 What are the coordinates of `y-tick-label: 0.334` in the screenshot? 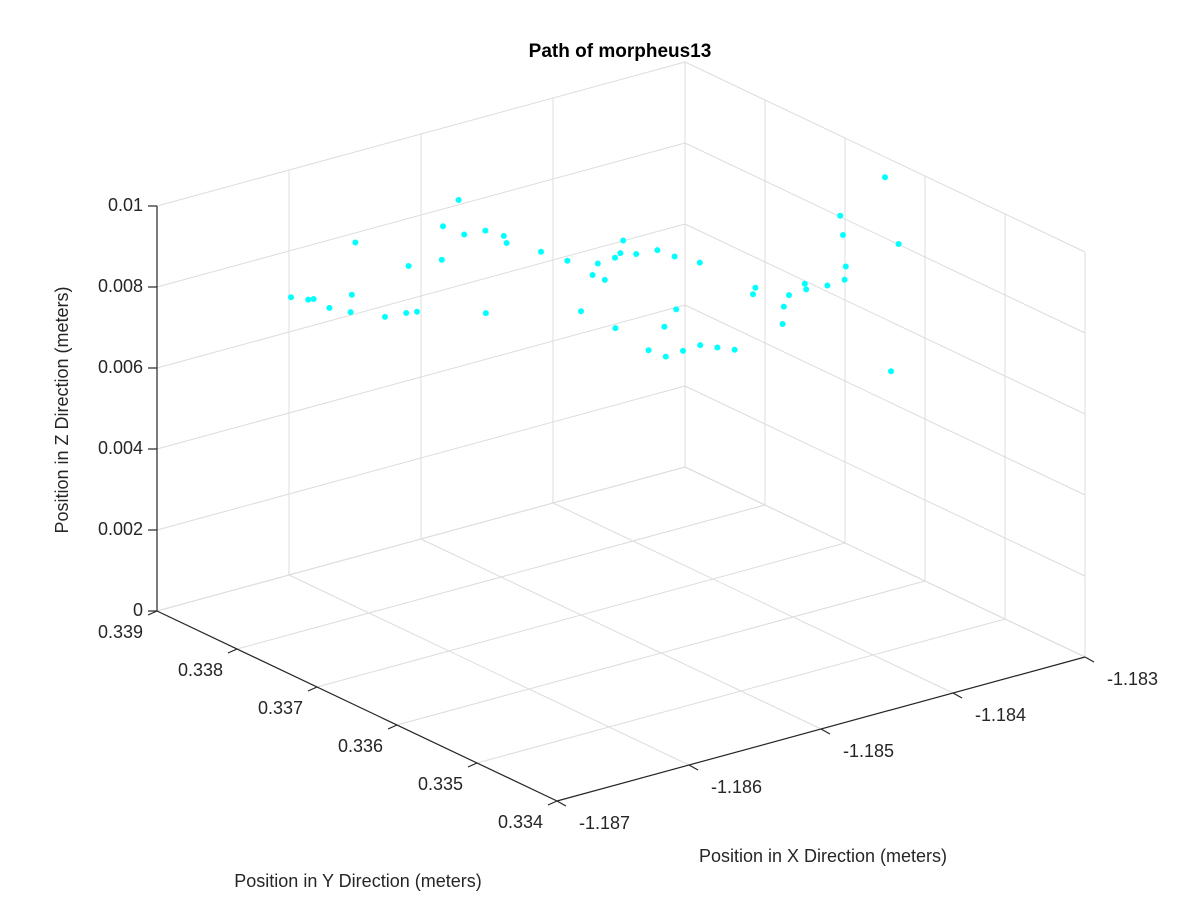 It's located at (520, 822).